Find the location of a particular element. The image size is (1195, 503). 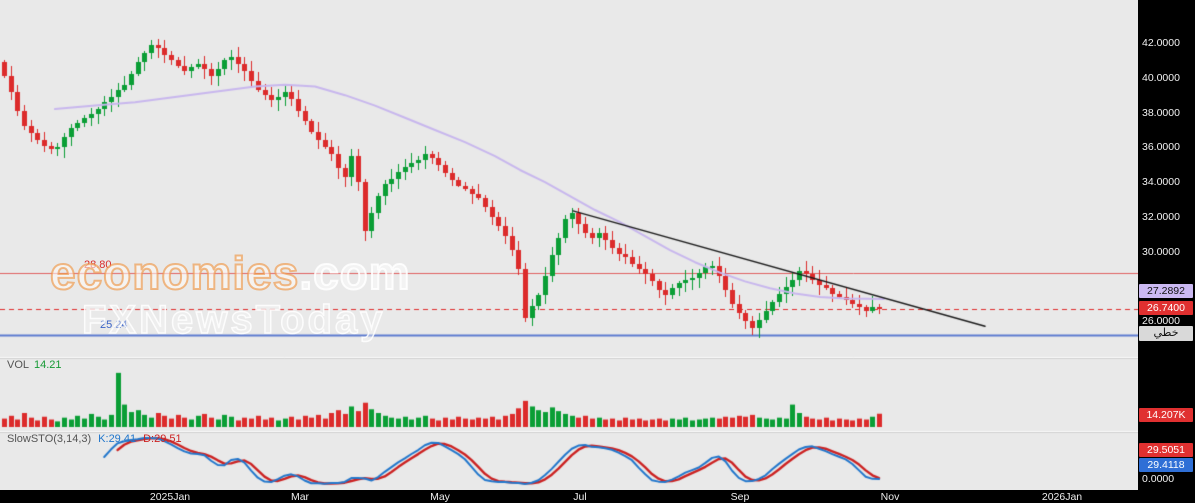

price-axis-label: 40.0000 is located at coordinates (1161, 78).